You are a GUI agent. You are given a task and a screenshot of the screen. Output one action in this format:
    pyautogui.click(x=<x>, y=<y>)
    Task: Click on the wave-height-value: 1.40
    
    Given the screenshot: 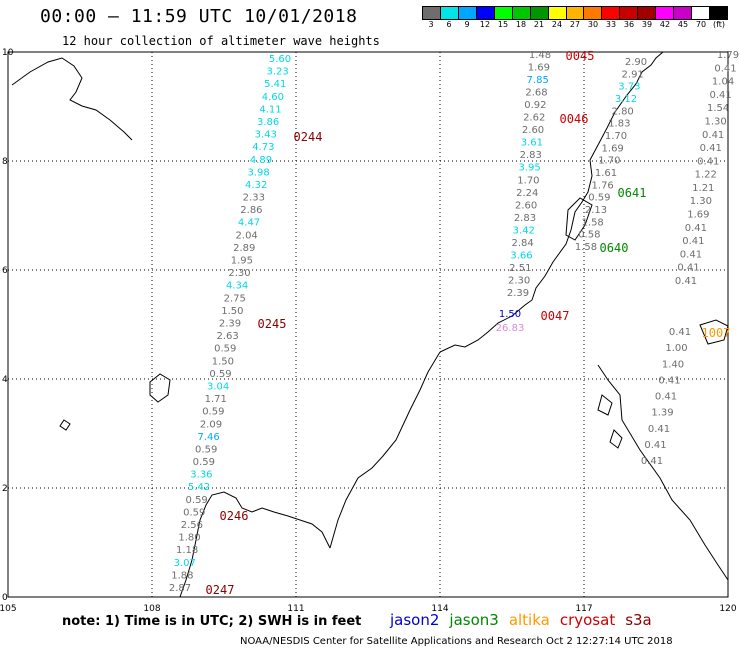 What is the action you would take?
    pyautogui.click(x=673, y=364)
    